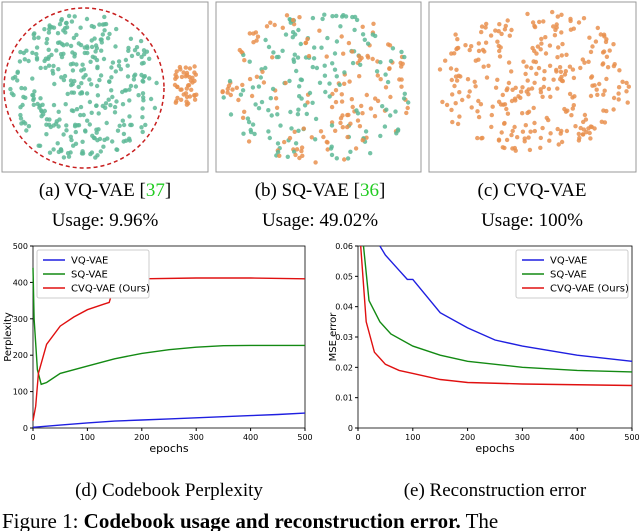 Image resolution: width=640 pixels, height=531 pixels. Describe the element at coordinates (344, 307) in the screenshot. I see `y-tick-label: 0.04` at that location.